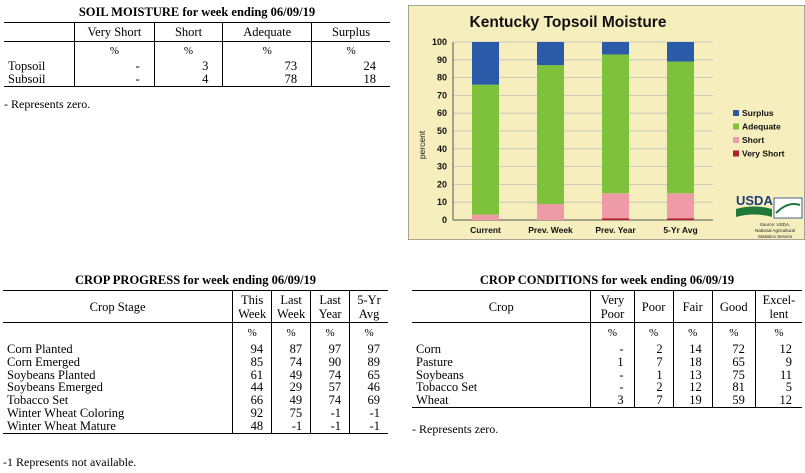 Image resolution: width=805 pixels, height=473 pixels. I want to click on legend-label: Adequate, so click(761, 127).